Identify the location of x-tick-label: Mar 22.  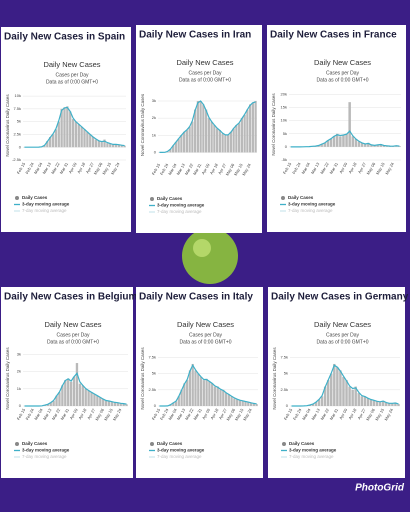
(189, 414).